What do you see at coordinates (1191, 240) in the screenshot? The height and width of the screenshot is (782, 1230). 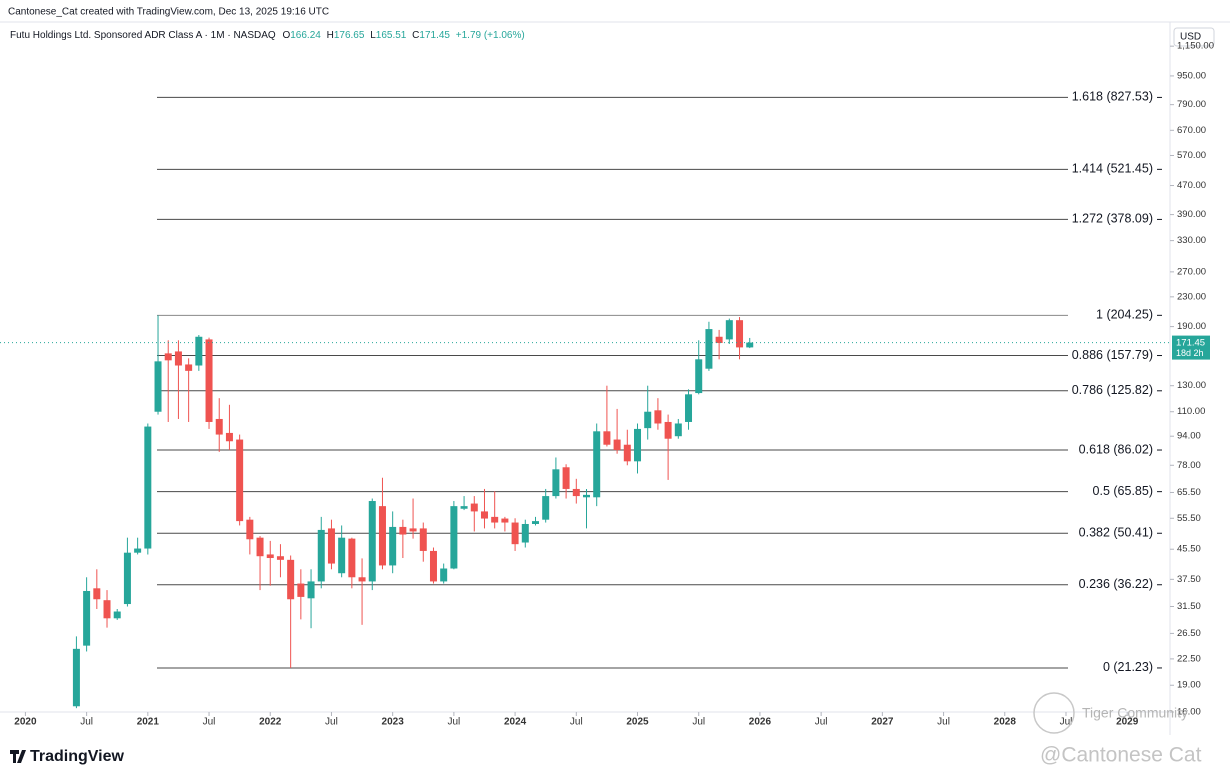 I see `y-tick-label: 330.00` at bounding box center [1191, 240].